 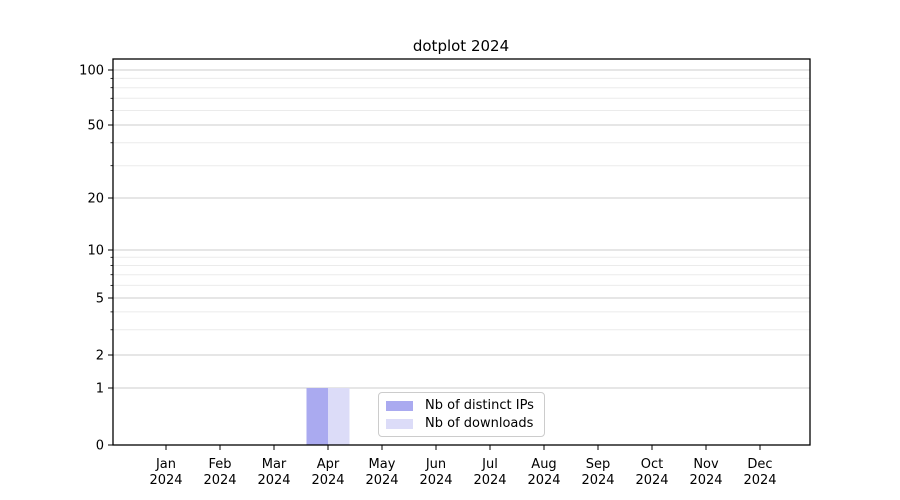 What do you see at coordinates (91, 71) in the screenshot?
I see `y-tick-label: 100` at bounding box center [91, 71].